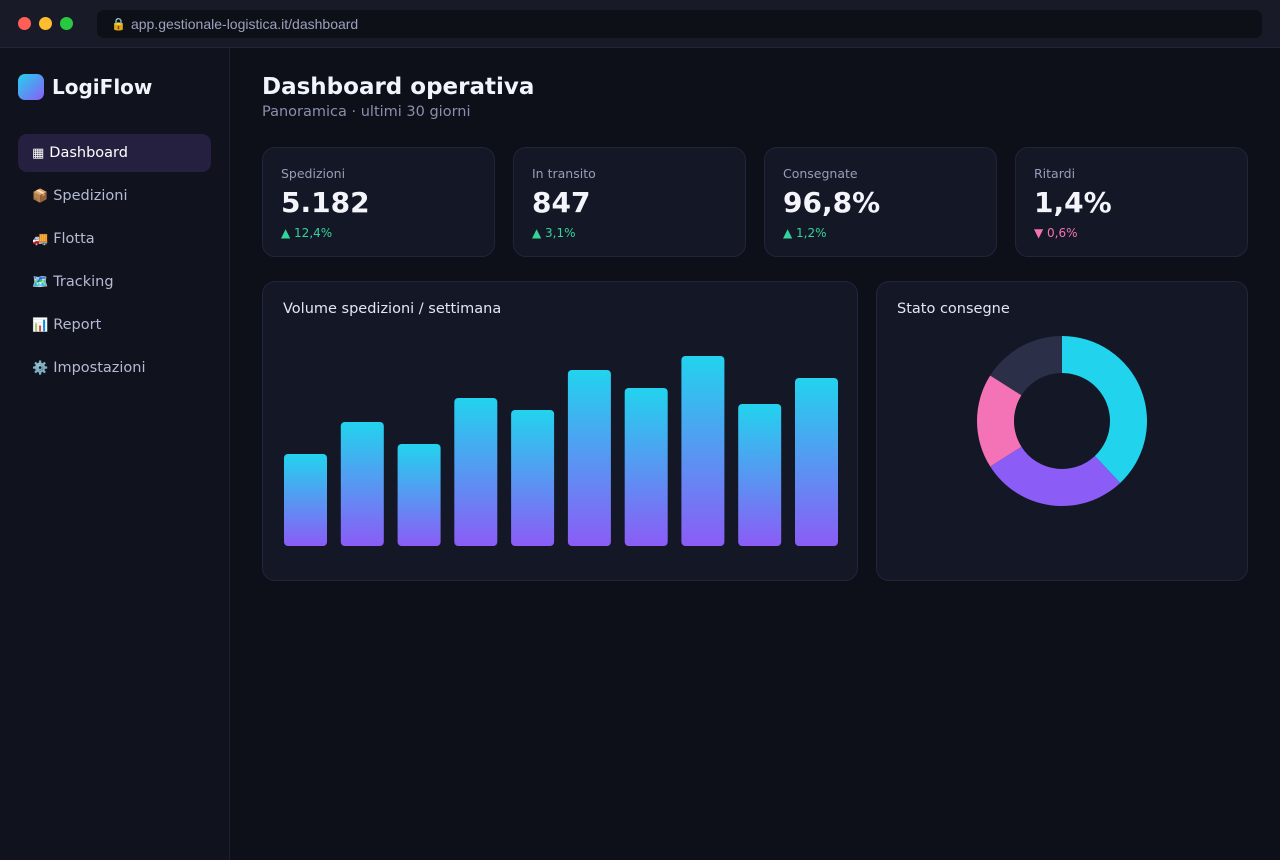 The height and width of the screenshot is (860, 1280). I want to click on sidebar-item-impostazioni: ⚙️ Impostazioni, so click(114, 368).